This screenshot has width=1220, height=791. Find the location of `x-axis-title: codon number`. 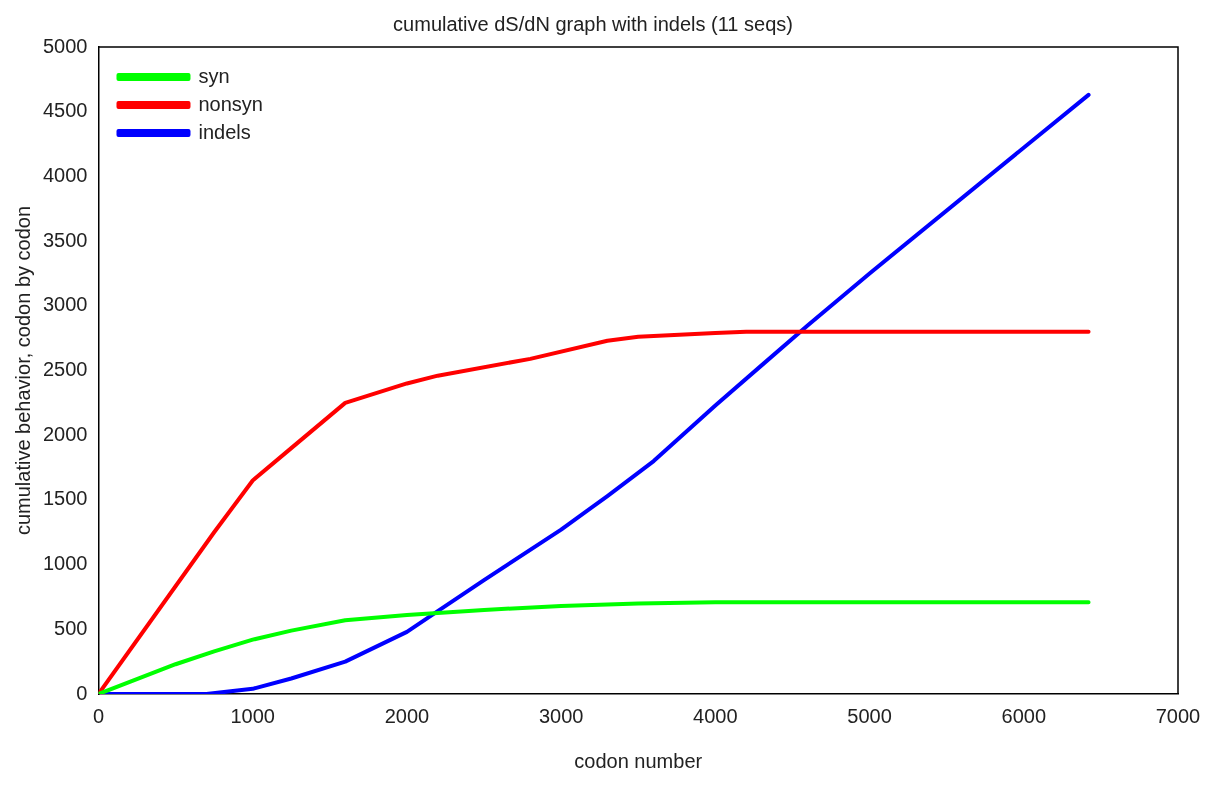

x-axis-title: codon number is located at coordinates (638, 760).